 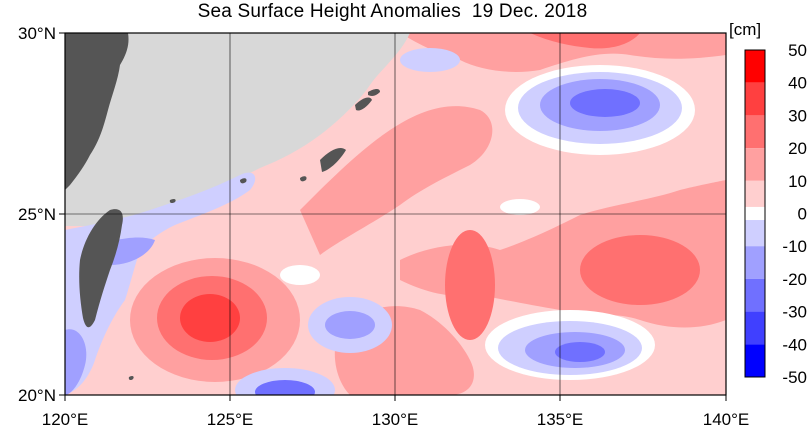 What do you see at coordinates (76, 362) in the screenshot?
I see `cold-region-sw` at bounding box center [76, 362].